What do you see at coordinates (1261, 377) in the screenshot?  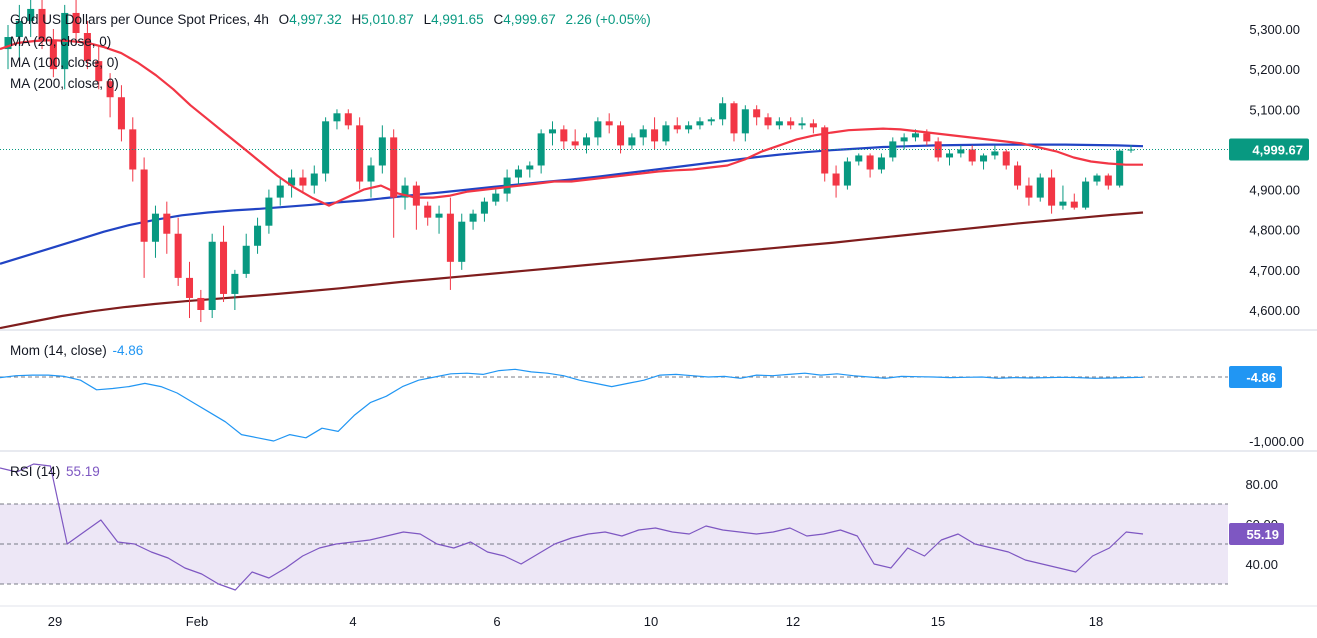 I see `mom-value-tag-text: -4.86` at bounding box center [1261, 377].